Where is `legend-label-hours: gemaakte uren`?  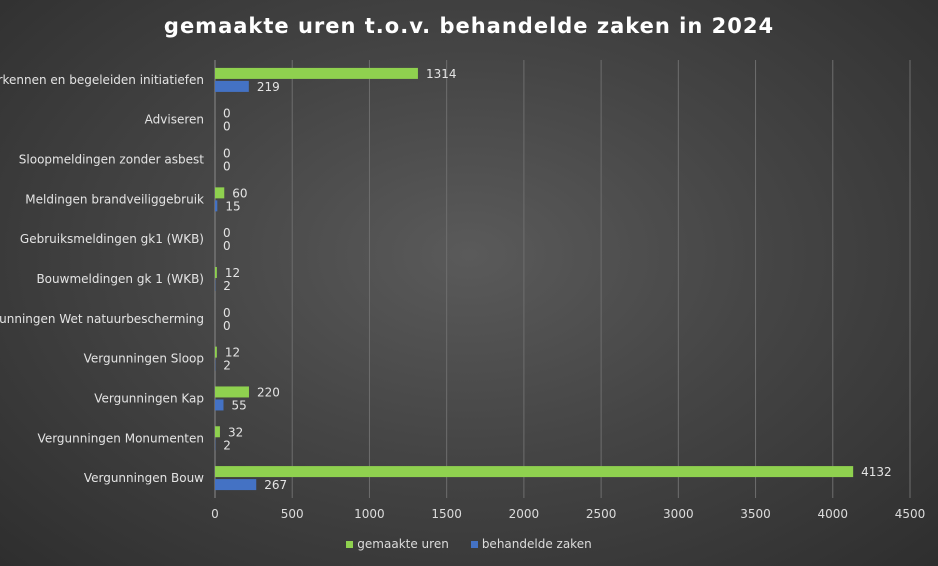
legend-label-hours: gemaakte uren is located at coordinates (403, 544).